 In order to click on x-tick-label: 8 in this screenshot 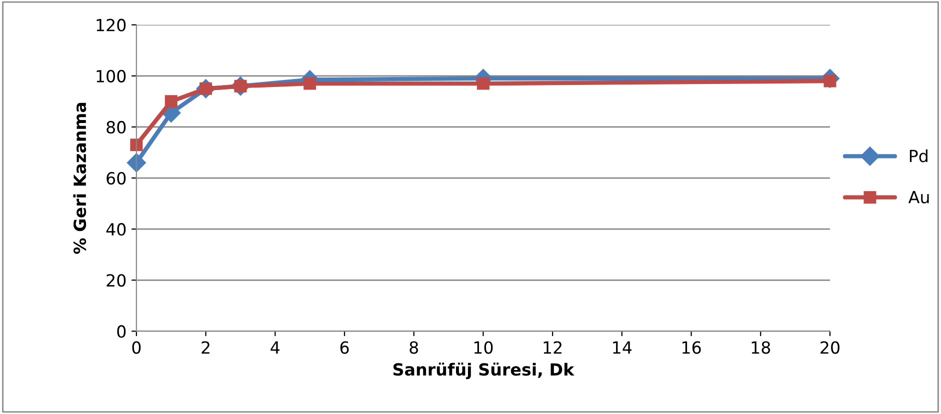, I will do `click(414, 347)`.